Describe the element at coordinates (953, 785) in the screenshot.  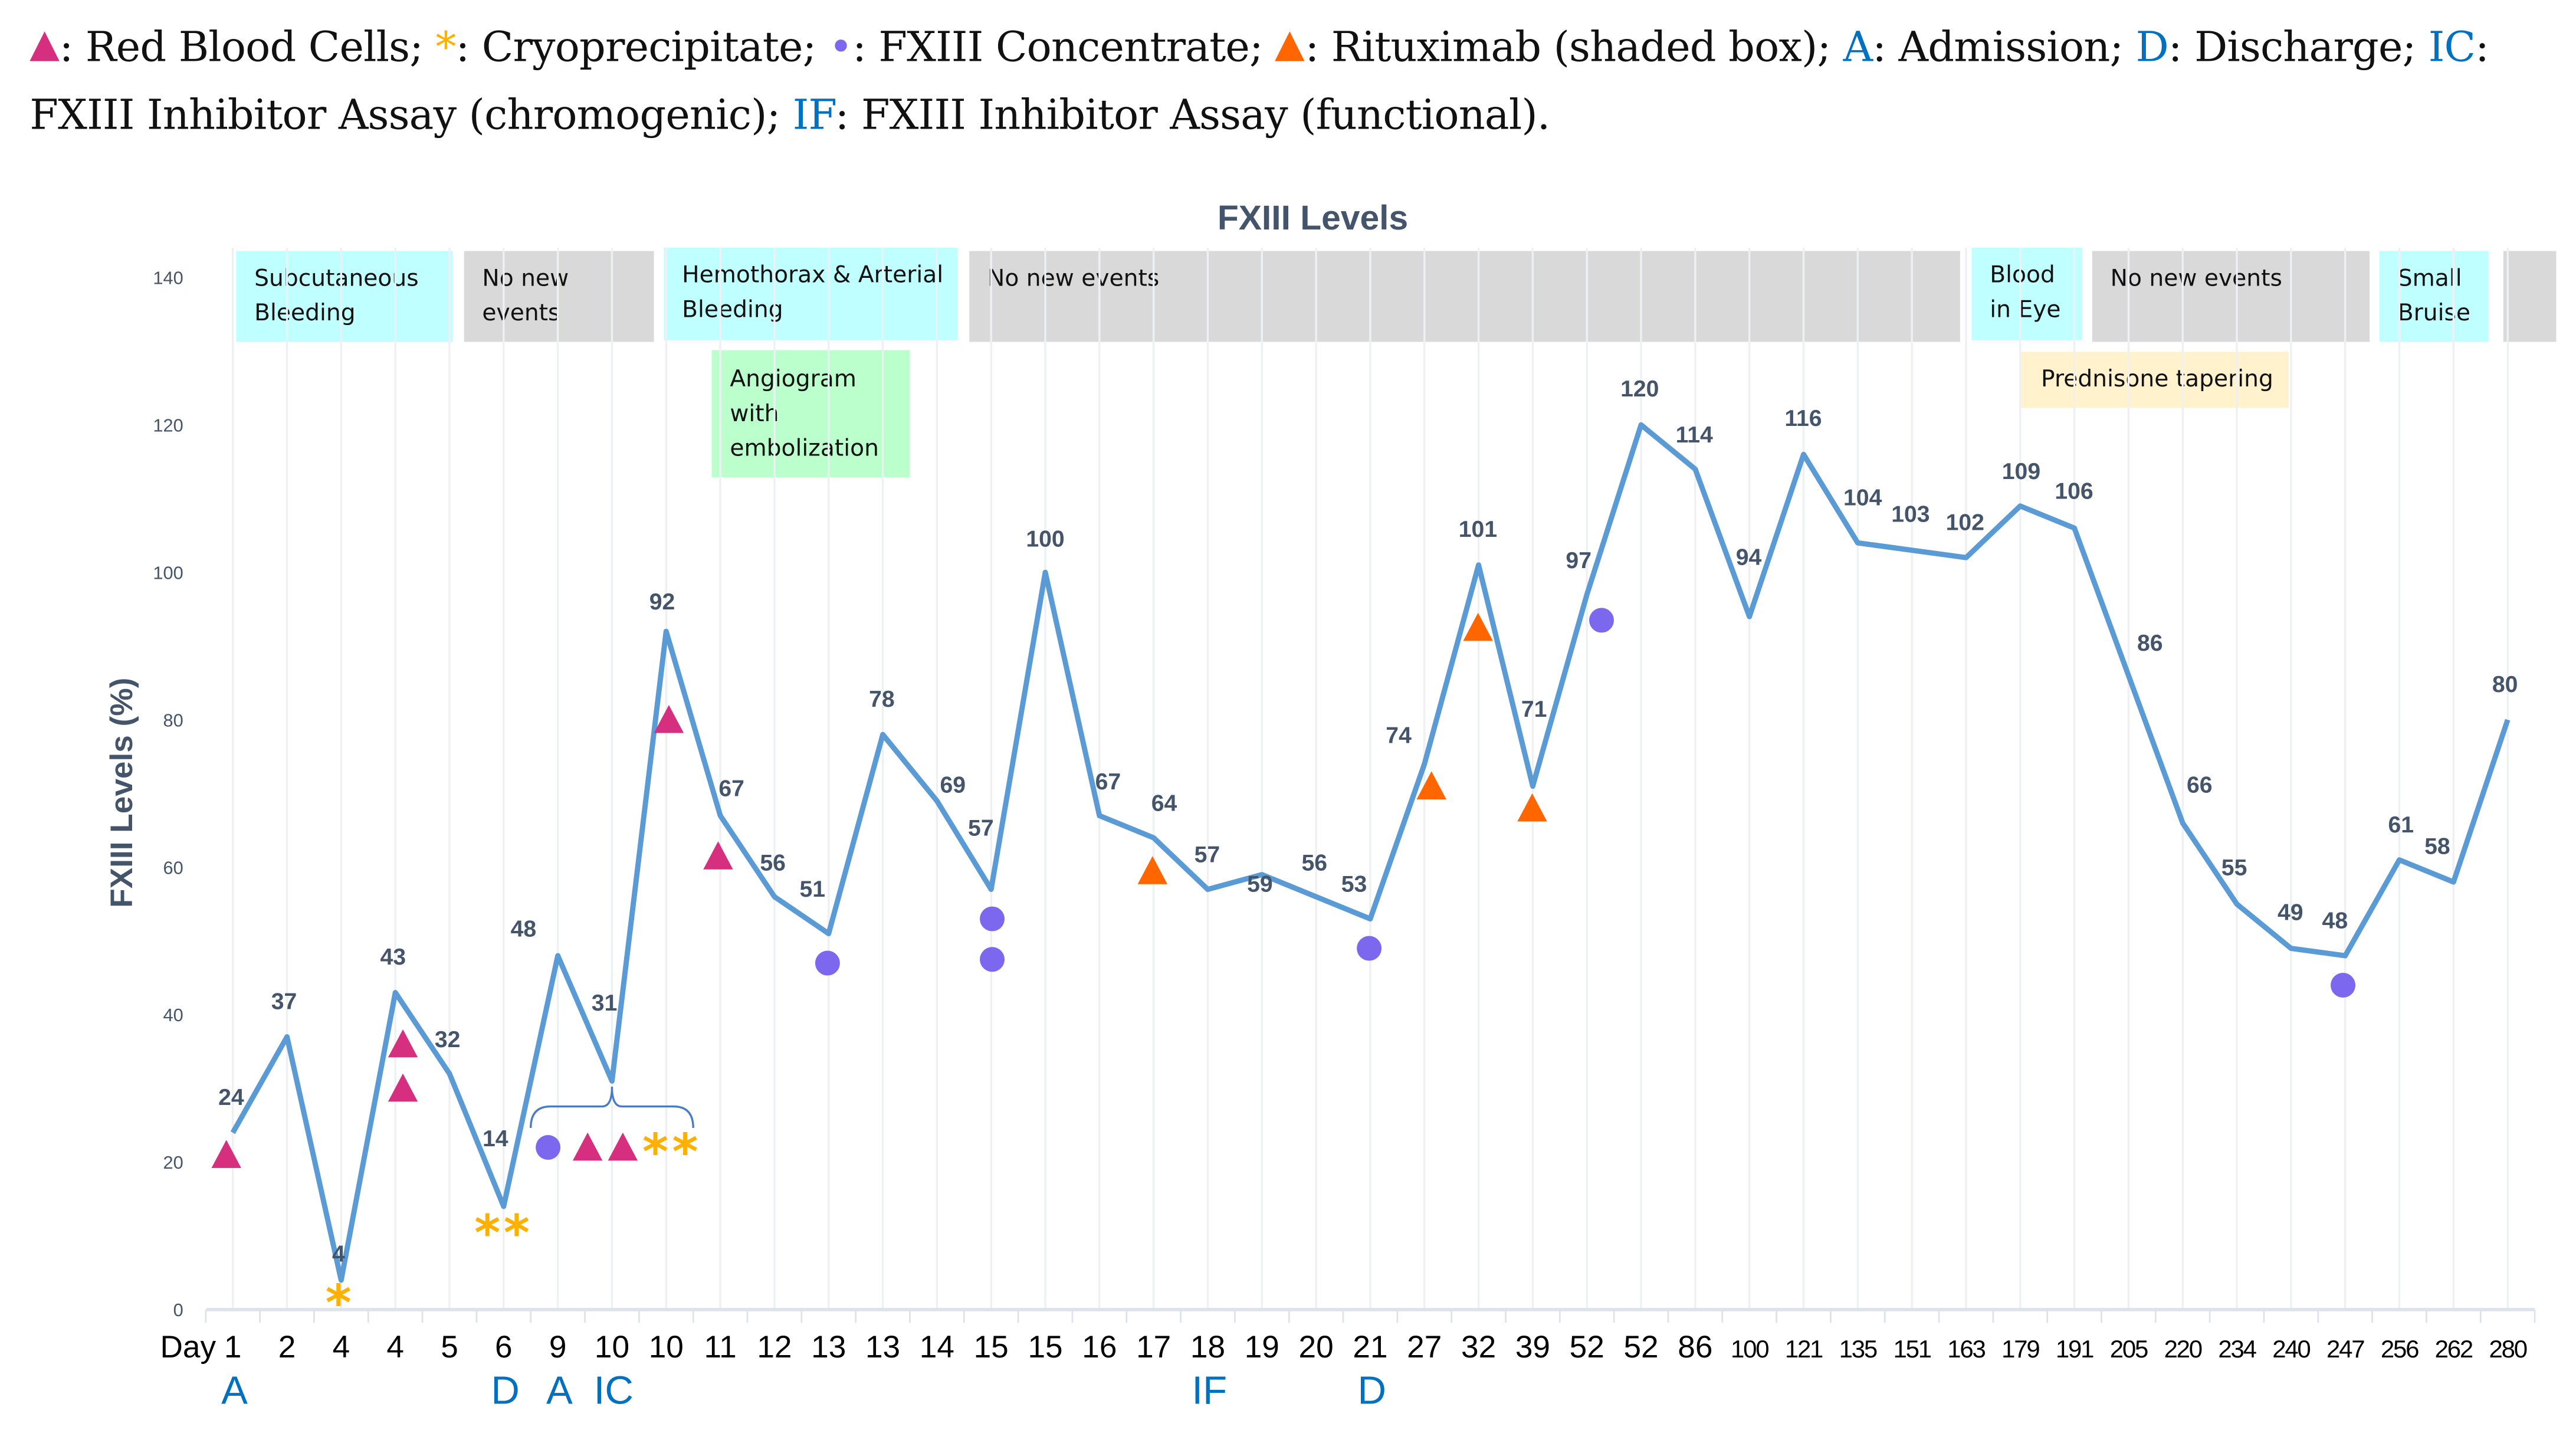
I see `data-label: 69` at that location.